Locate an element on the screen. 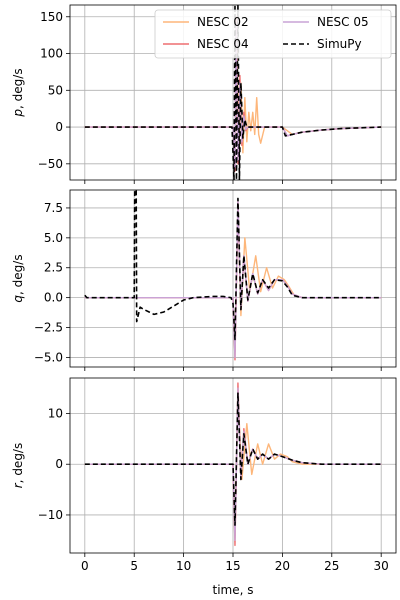 The image size is (400, 600). y-tick-label: −50 is located at coordinates (50, 164).